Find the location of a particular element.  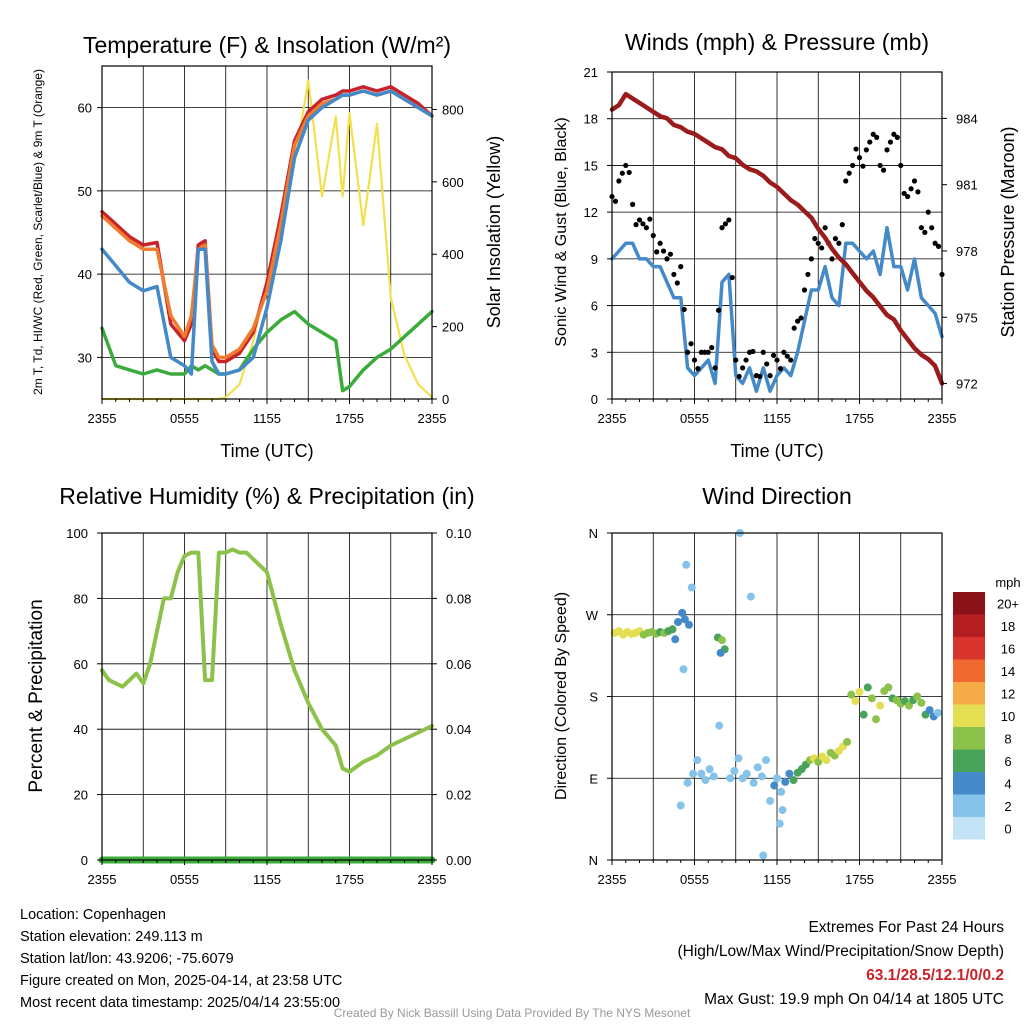

colorbar-tick-label: 0 is located at coordinates (1007, 828).